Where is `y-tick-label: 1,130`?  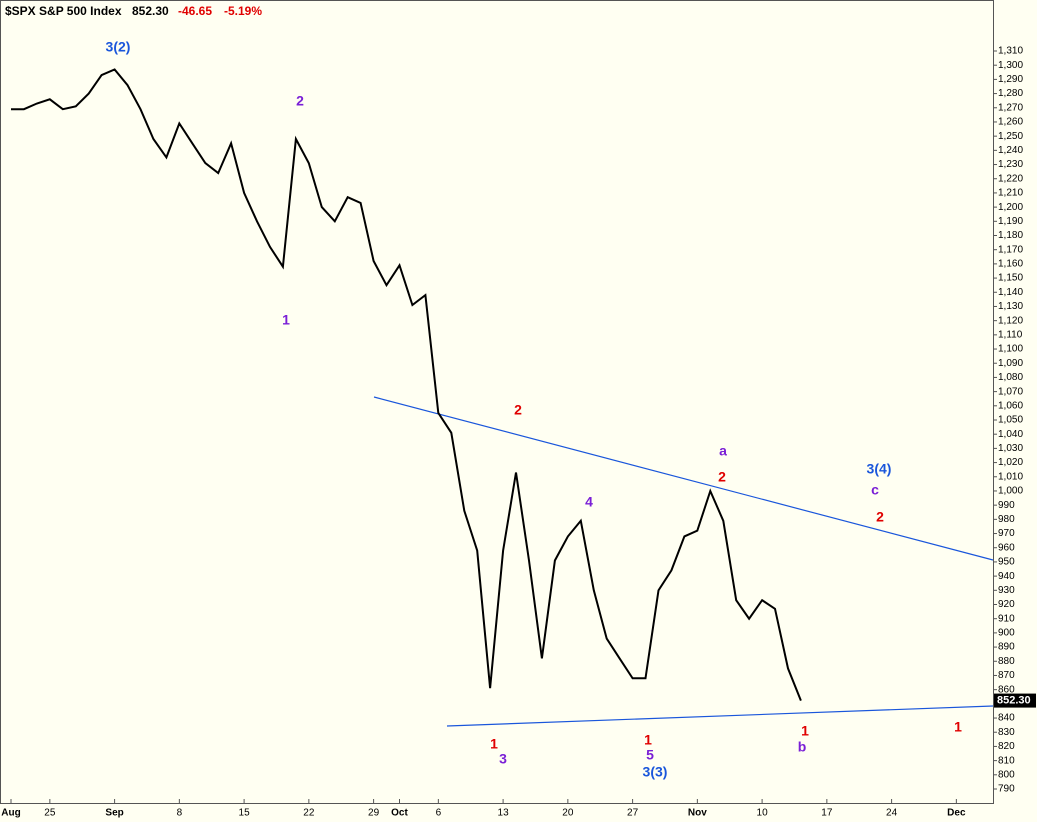
y-tick-label: 1,130 is located at coordinates (1010, 306).